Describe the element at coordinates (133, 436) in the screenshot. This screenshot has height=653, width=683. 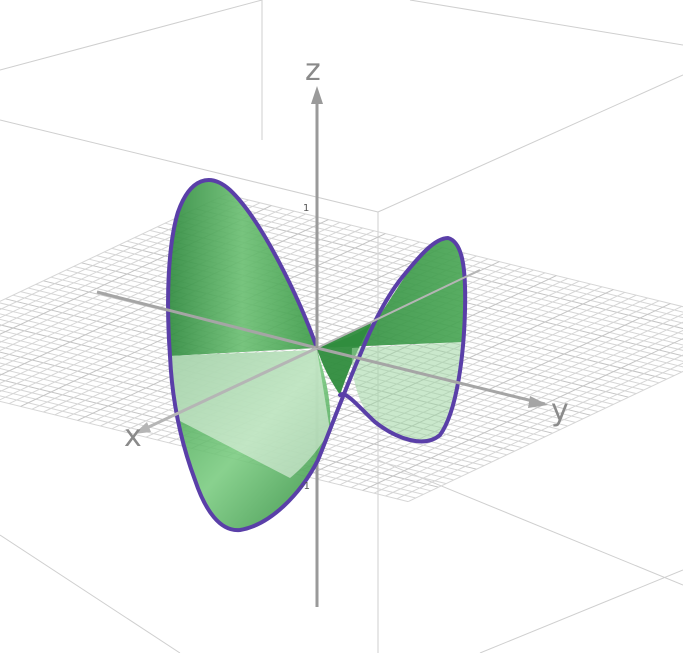
I see `x-axis-label: x` at that location.